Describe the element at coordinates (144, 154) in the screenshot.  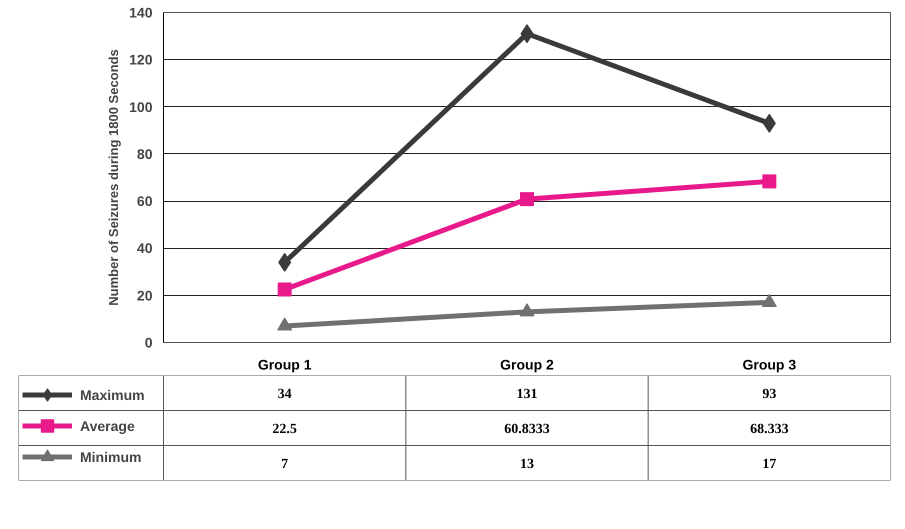
I see `y-tick-label: 80` at that location.